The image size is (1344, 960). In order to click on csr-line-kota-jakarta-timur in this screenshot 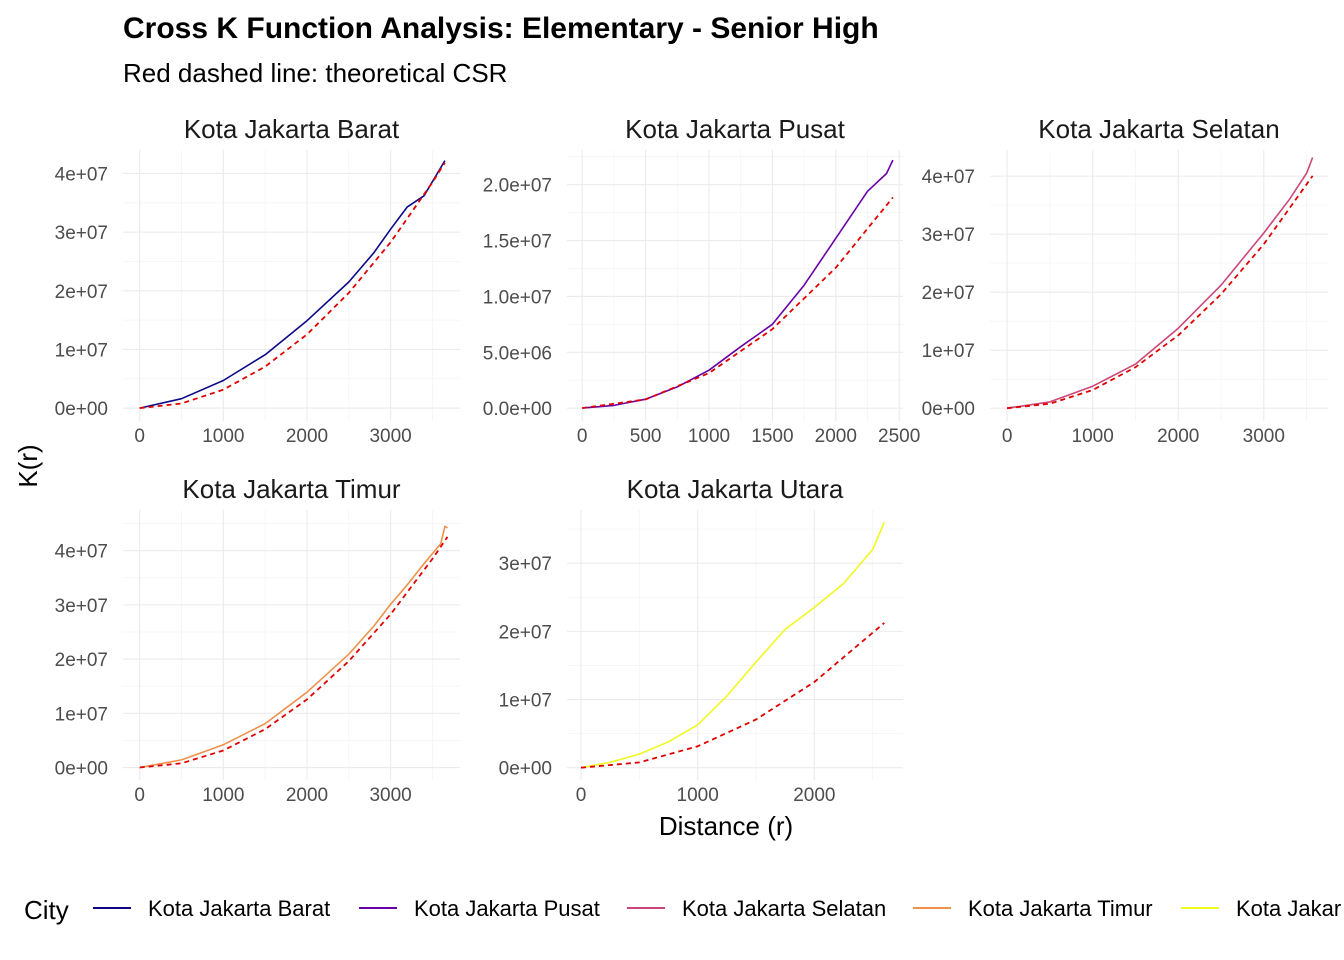, I will do `click(294, 652)`.